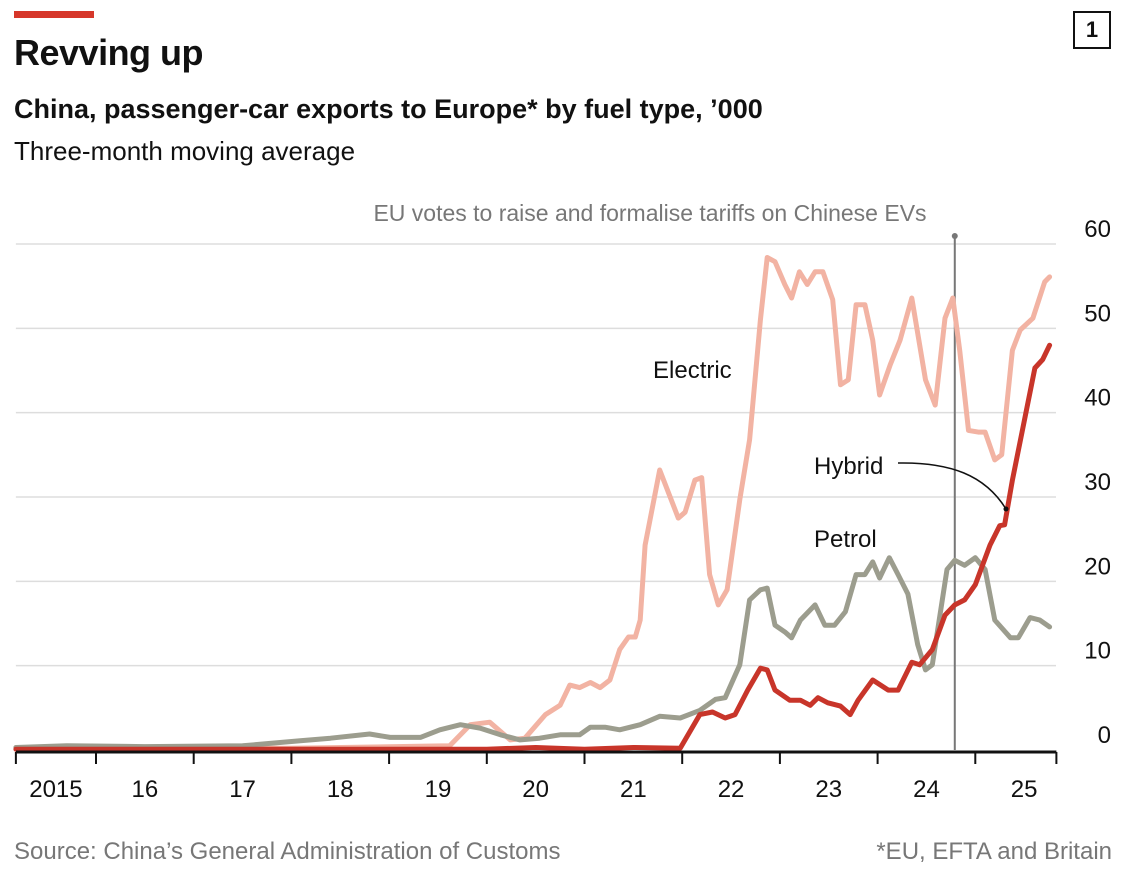 This screenshot has height=882, width=1142. I want to click on y-tick-label: 30, so click(1097, 482).